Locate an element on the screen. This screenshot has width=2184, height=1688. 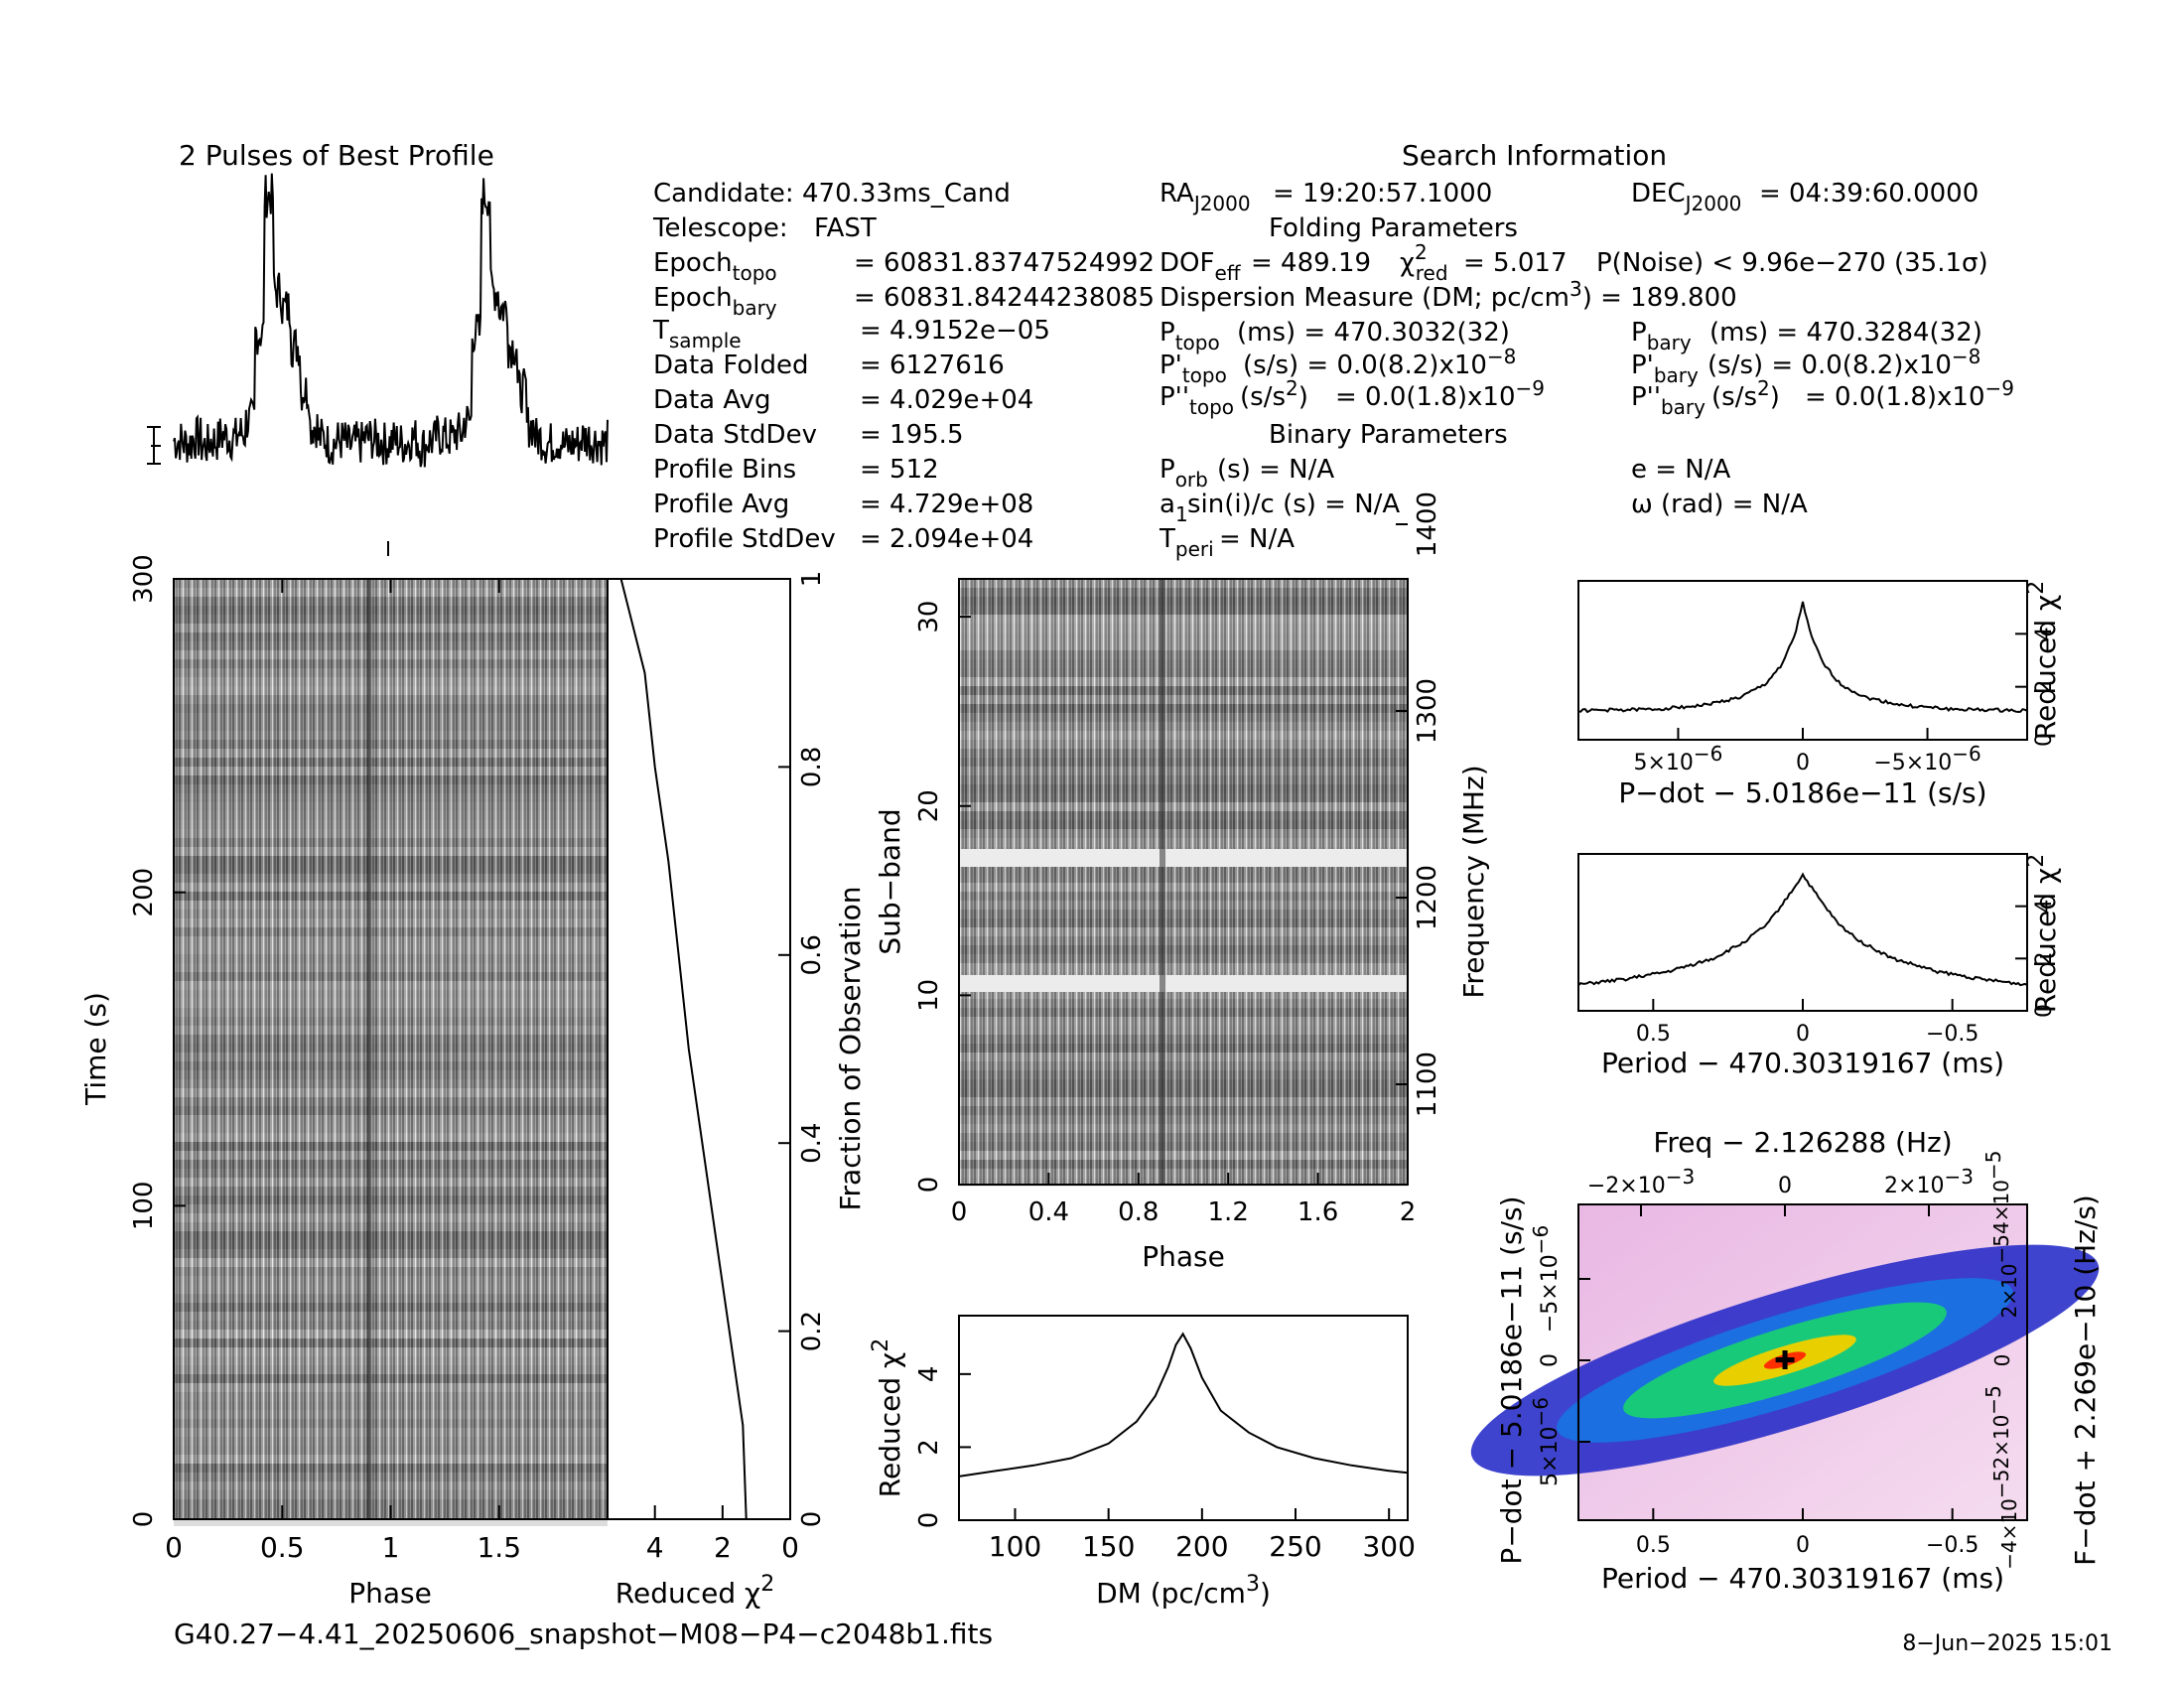
chi-time-trace is located at coordinates (683, 1049).